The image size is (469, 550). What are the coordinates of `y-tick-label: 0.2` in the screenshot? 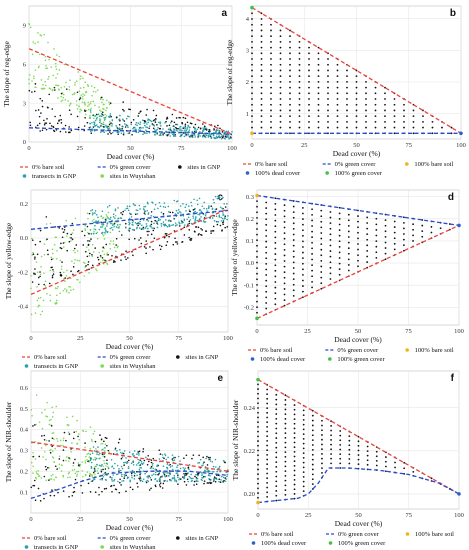 It's located at (250, 219).